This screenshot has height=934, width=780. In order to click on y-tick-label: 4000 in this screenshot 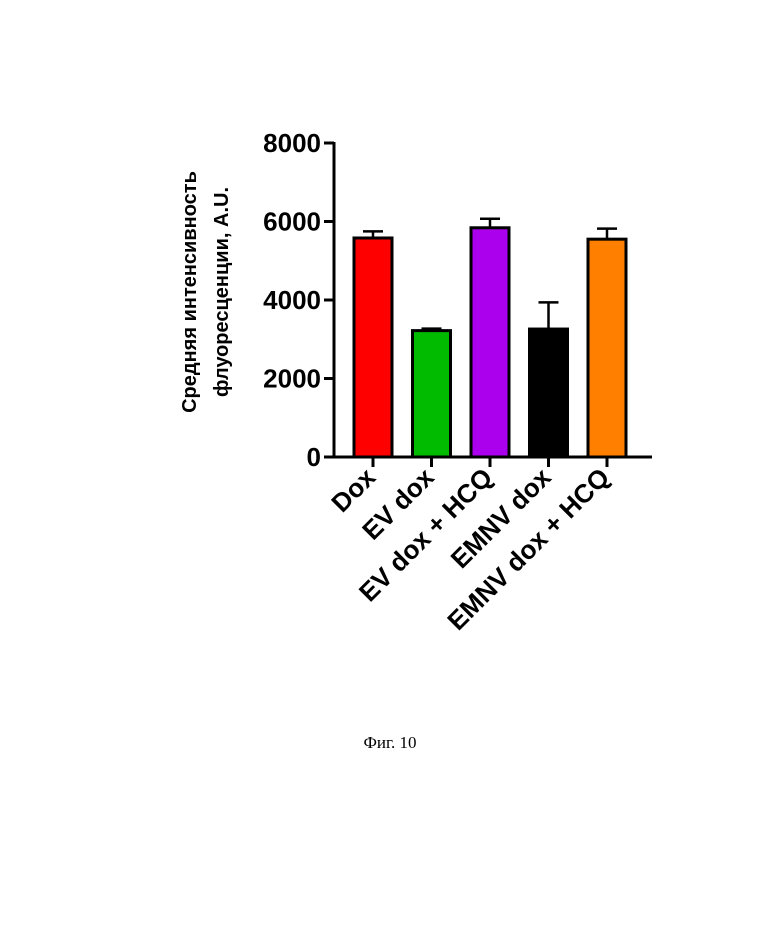, I will do `click(292, 300)`.